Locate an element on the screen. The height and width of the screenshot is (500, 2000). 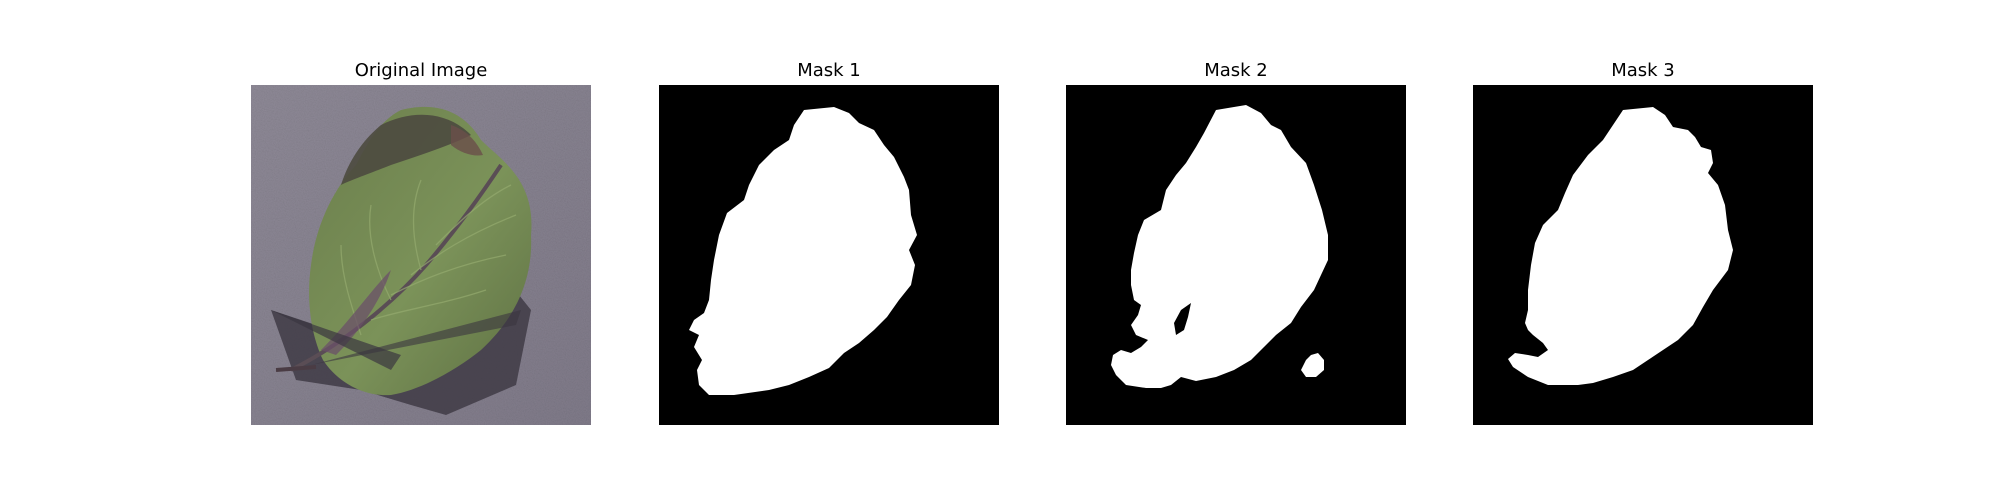
original-leaf-photo is located at coordinates (421, 255).